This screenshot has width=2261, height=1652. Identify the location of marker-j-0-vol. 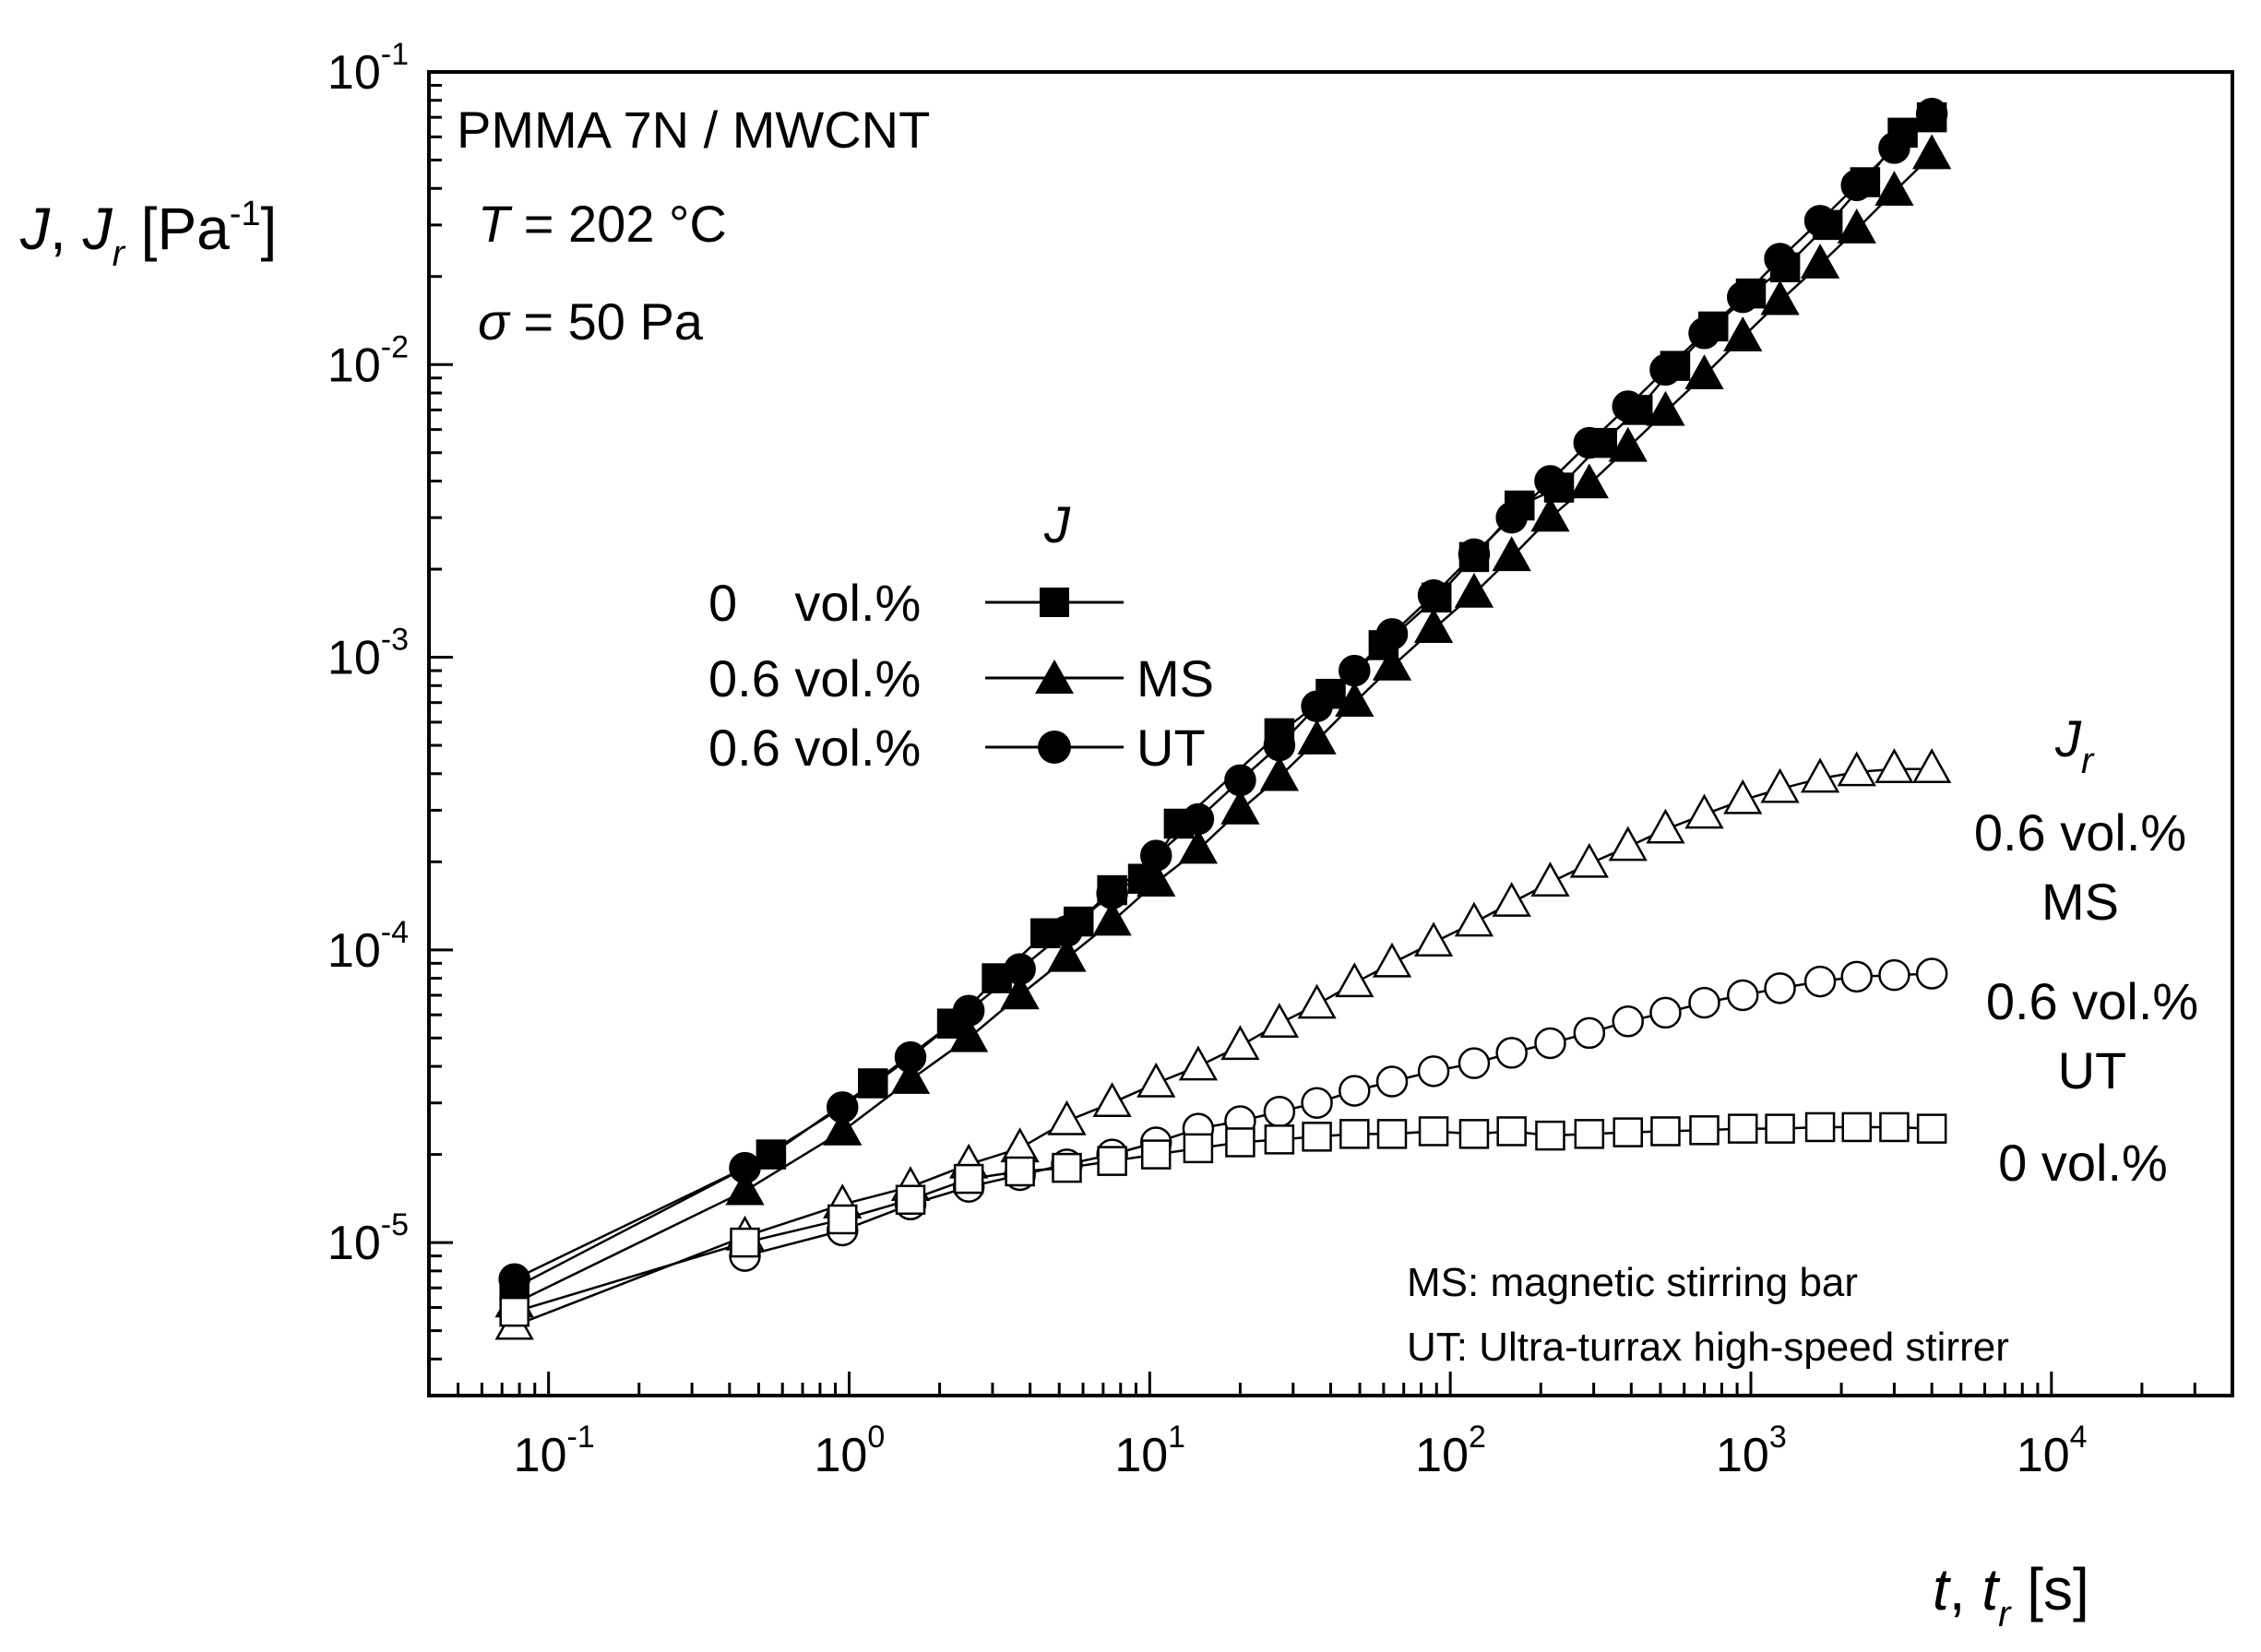
(873, 1083).